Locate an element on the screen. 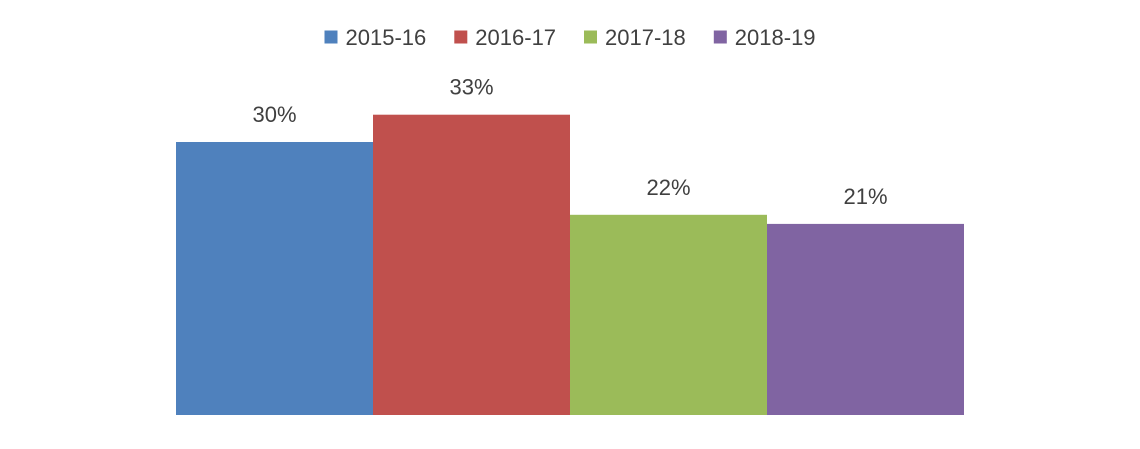  data-label-2017-18: 22% is located at coordinates (668, 187).